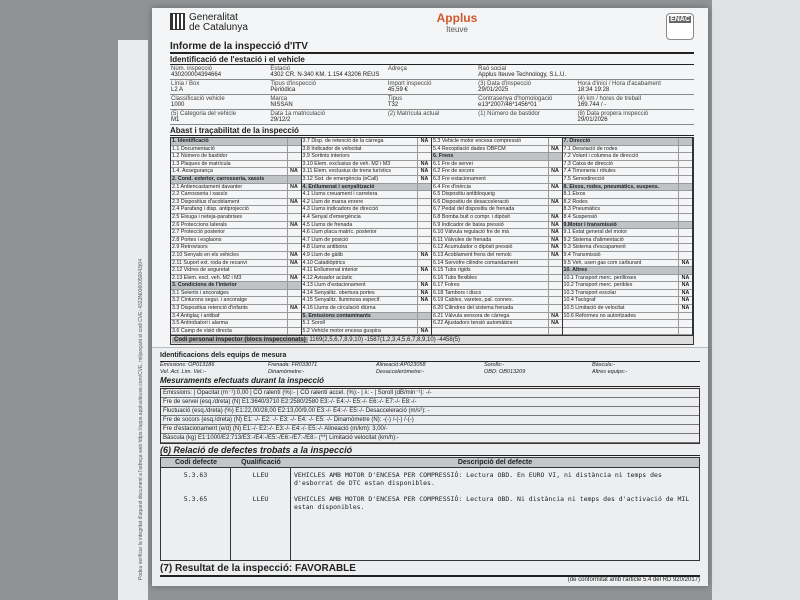 This screenshot has width=800, height=600. Describe the element at coordinates (339, 308) in the screenshot. I see `trace-item-label: 4.16 Llums de circulació diürna` at that location.